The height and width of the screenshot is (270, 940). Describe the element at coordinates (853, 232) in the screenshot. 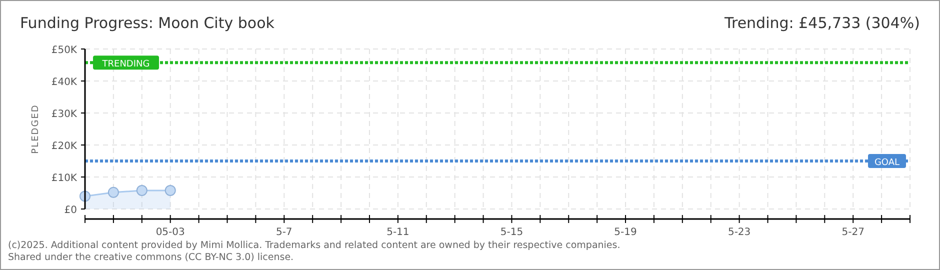

I see `x-tick-label: 5-27` at that location.